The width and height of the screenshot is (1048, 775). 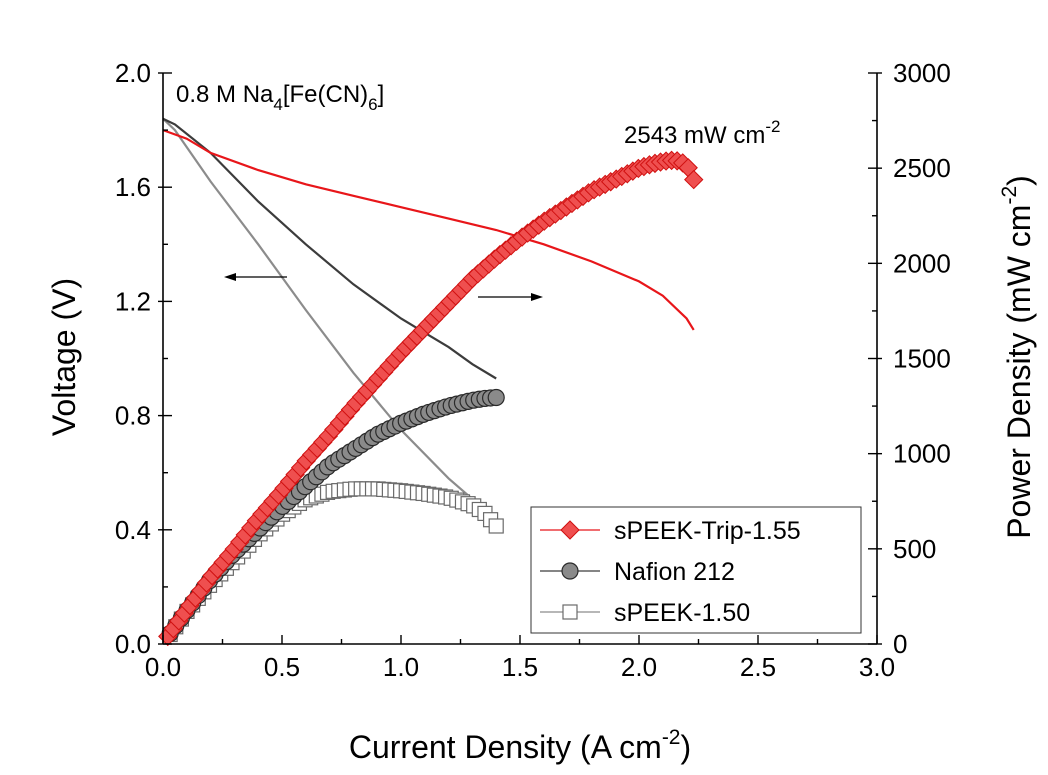 What do you see at coordinates (922, 168) in the screenshot?
I see `y-right-tick-label: 2500` at bounding box center [922, 168].